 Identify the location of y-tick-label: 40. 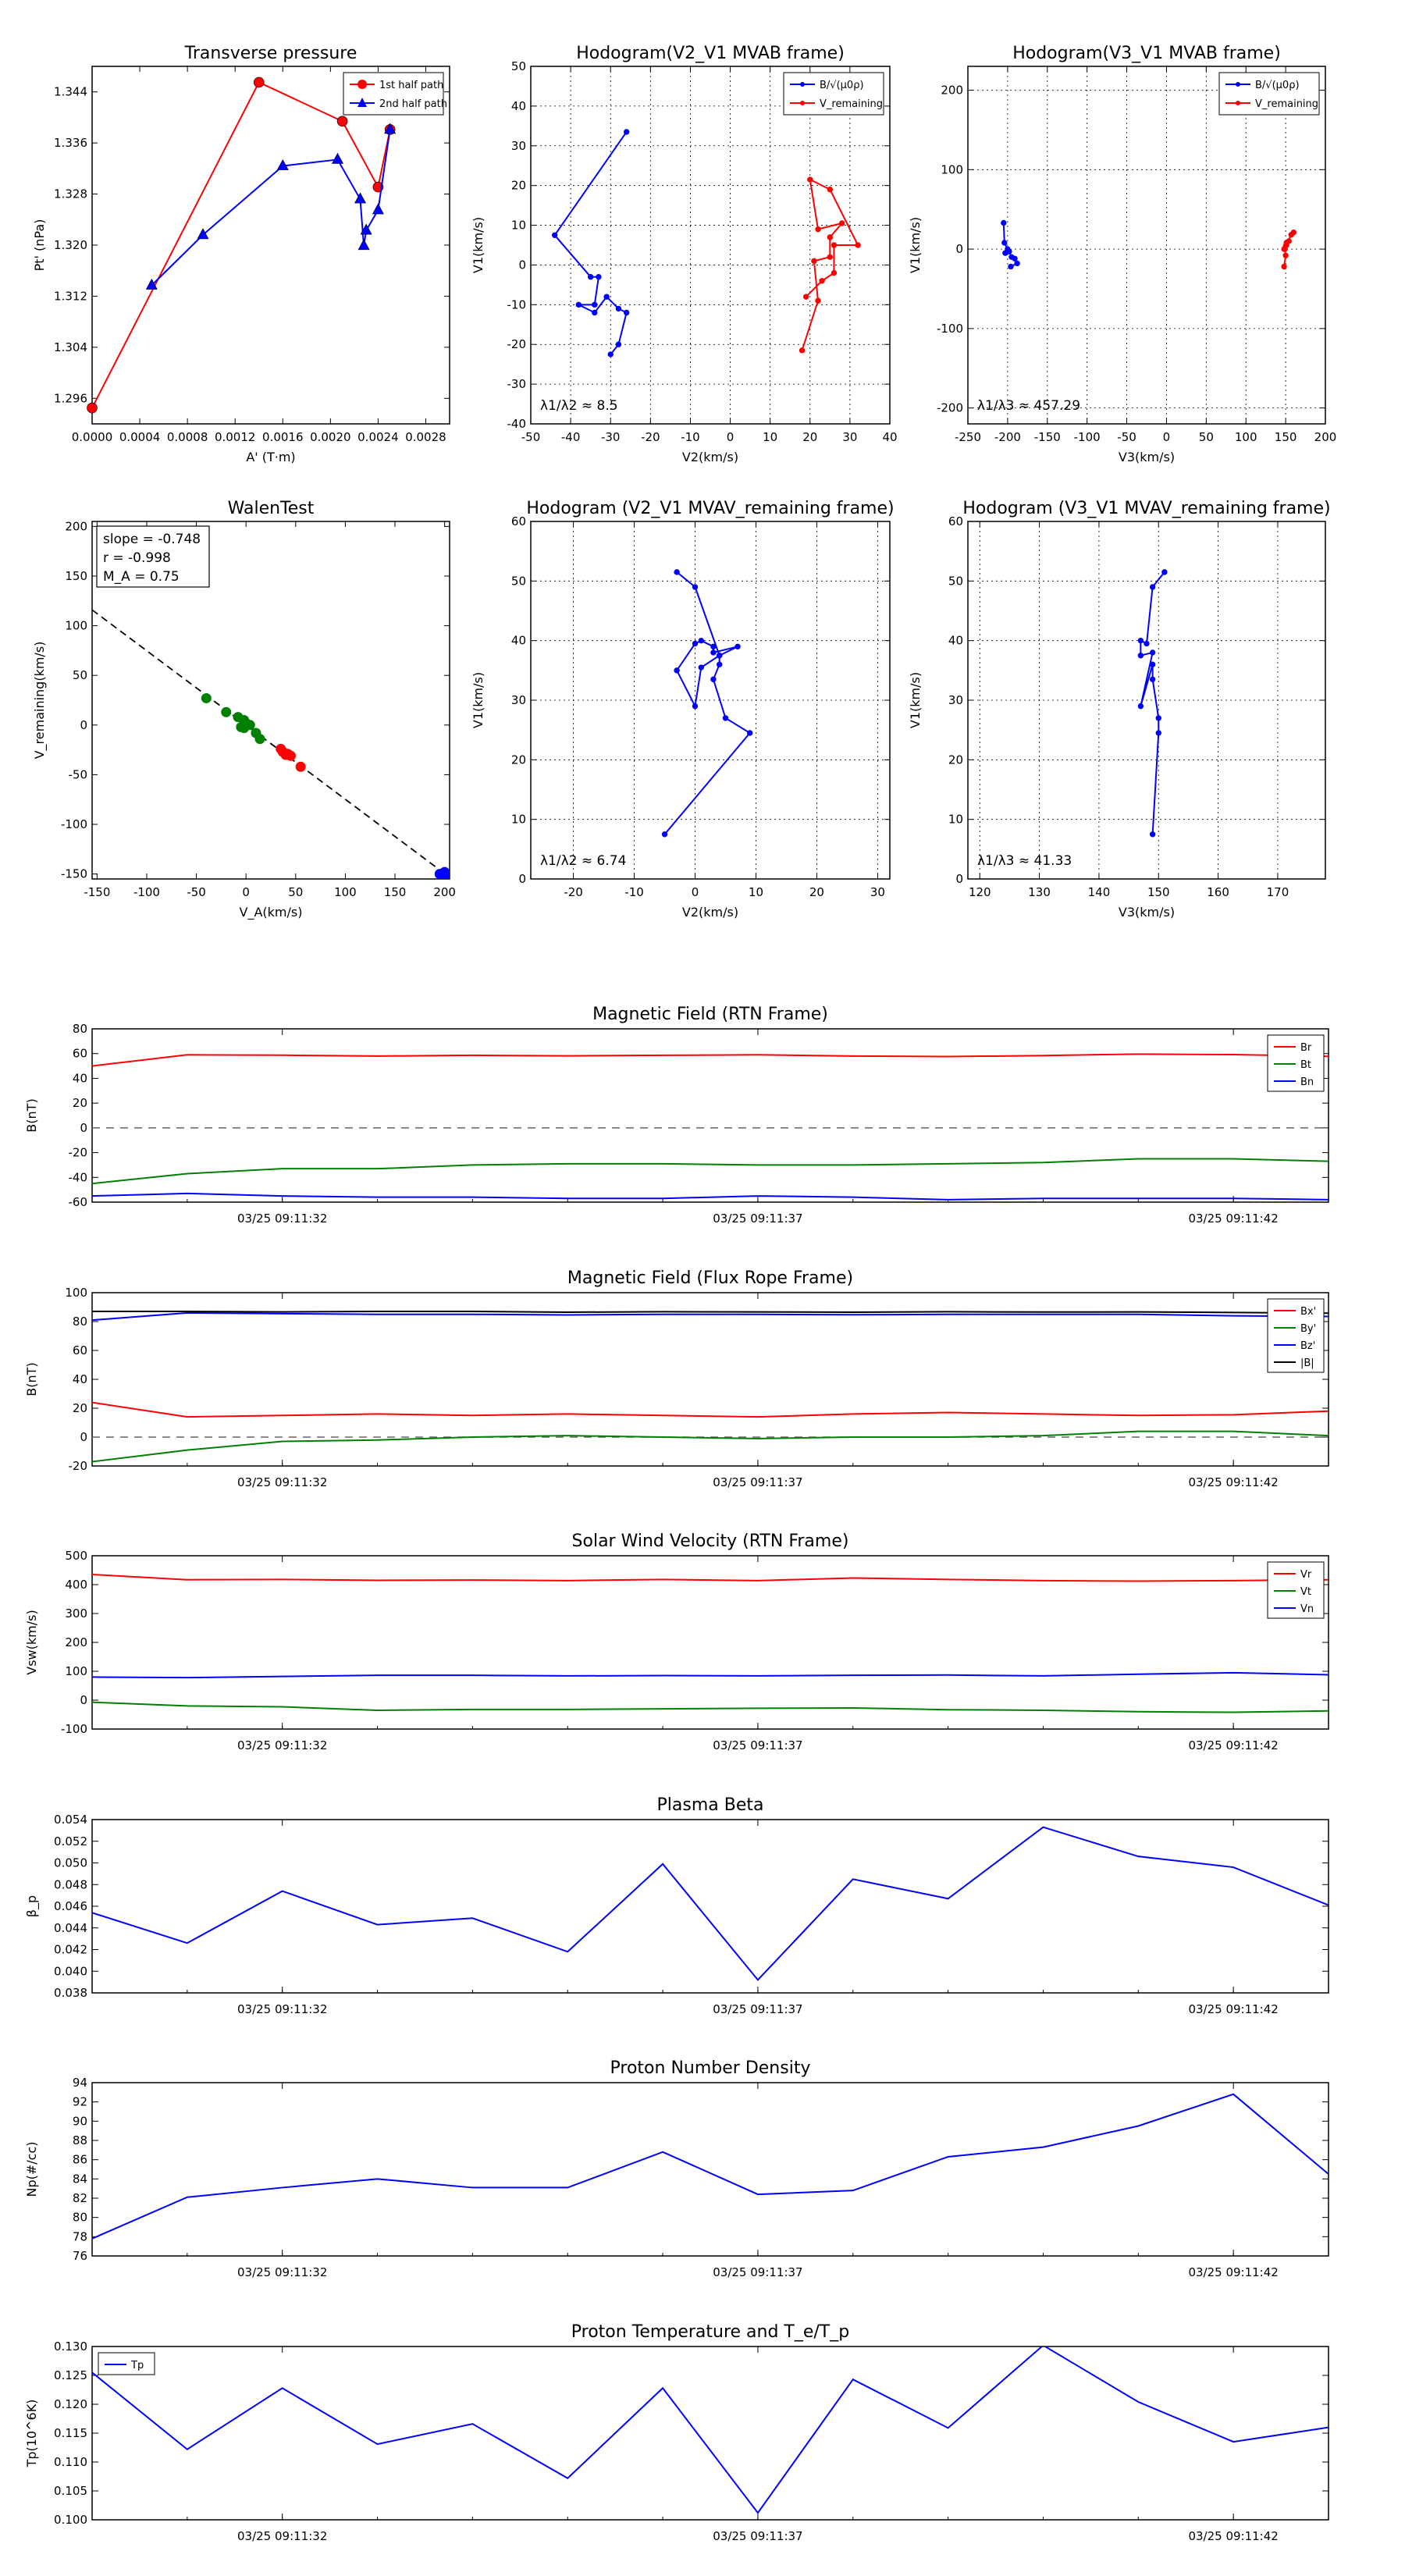
(518, 106).